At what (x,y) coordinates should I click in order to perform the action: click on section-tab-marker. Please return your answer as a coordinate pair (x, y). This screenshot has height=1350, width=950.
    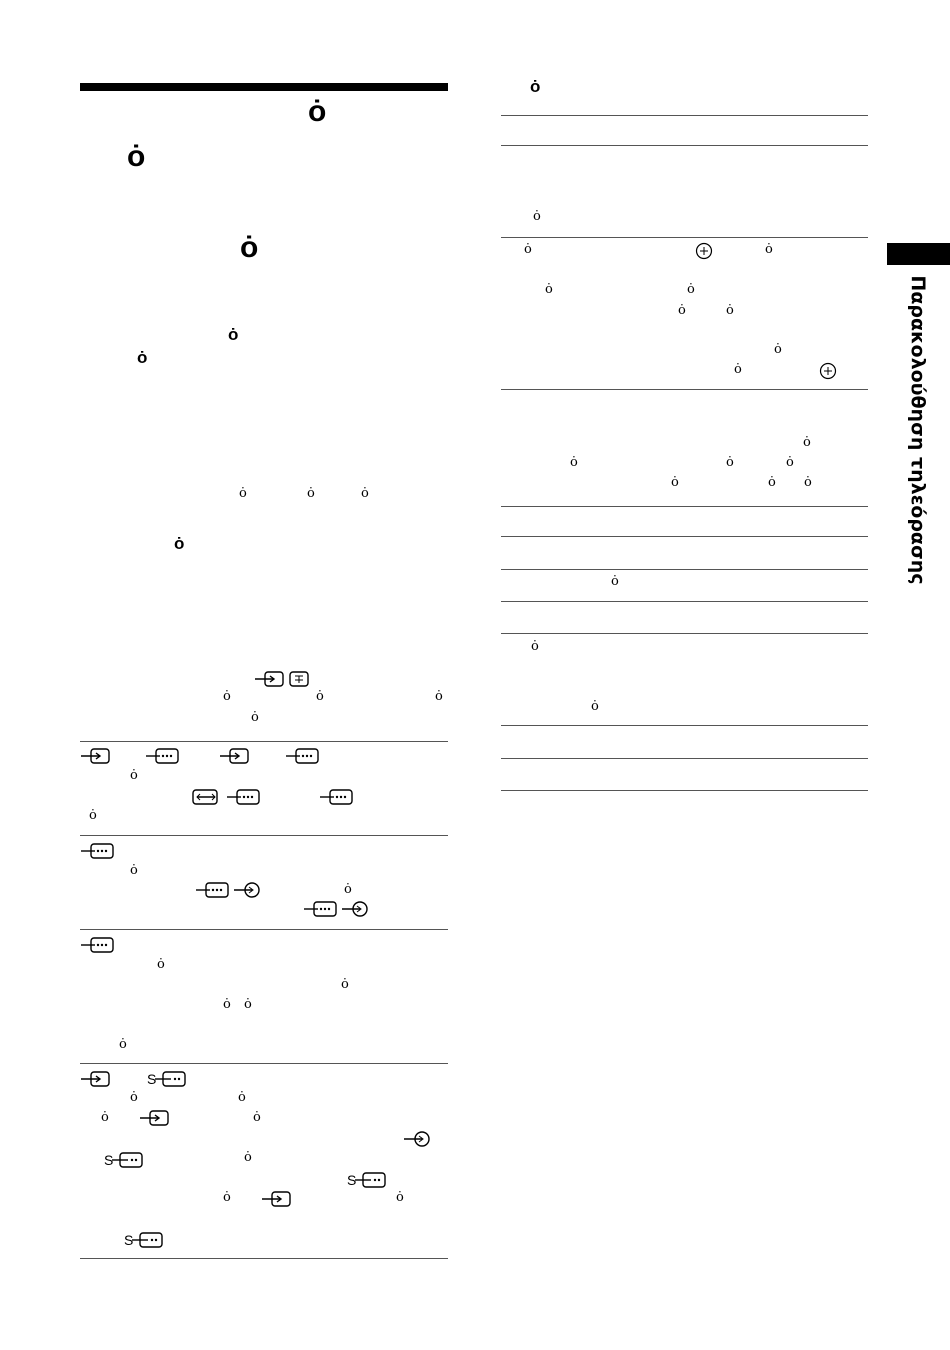
    Looking at the image, I should click on (918, 254).